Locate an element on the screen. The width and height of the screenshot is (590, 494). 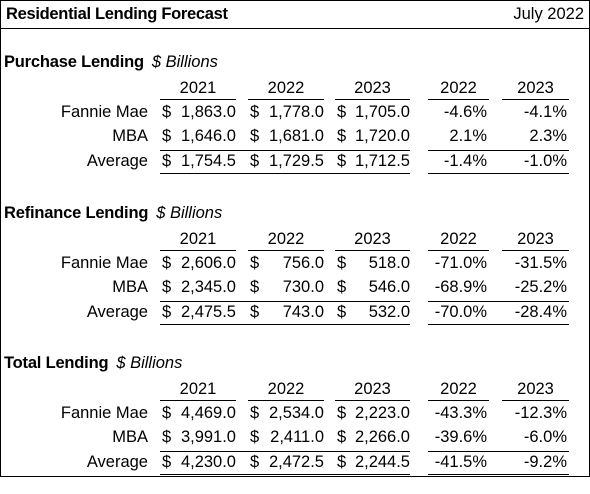
lending-value: $1,863.0 is located at coordinates (199, 112).